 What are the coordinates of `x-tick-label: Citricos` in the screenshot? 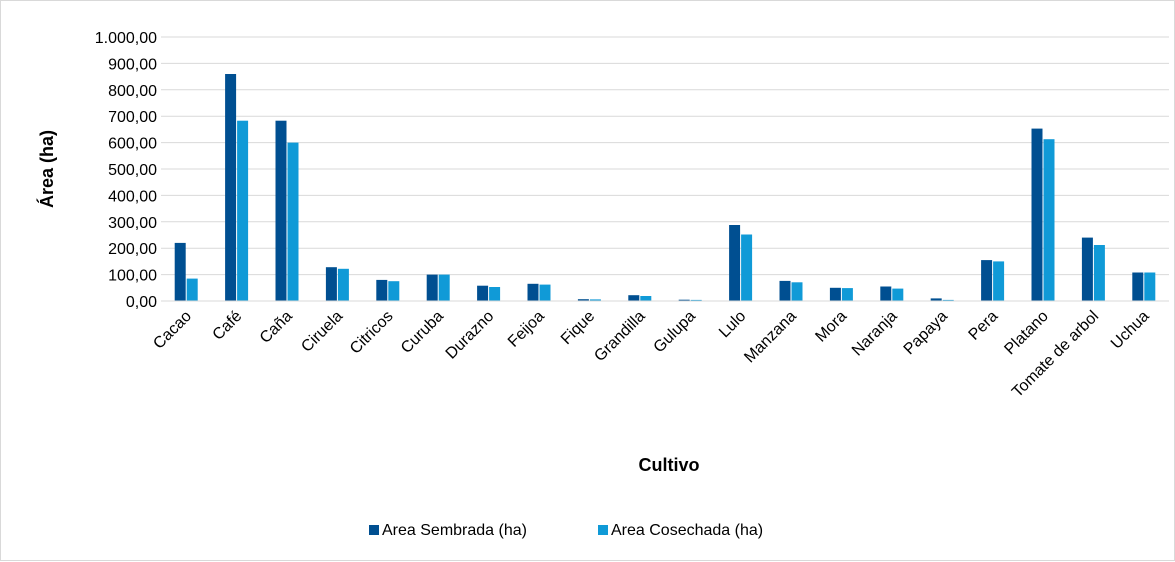 It's located at (372, 333).